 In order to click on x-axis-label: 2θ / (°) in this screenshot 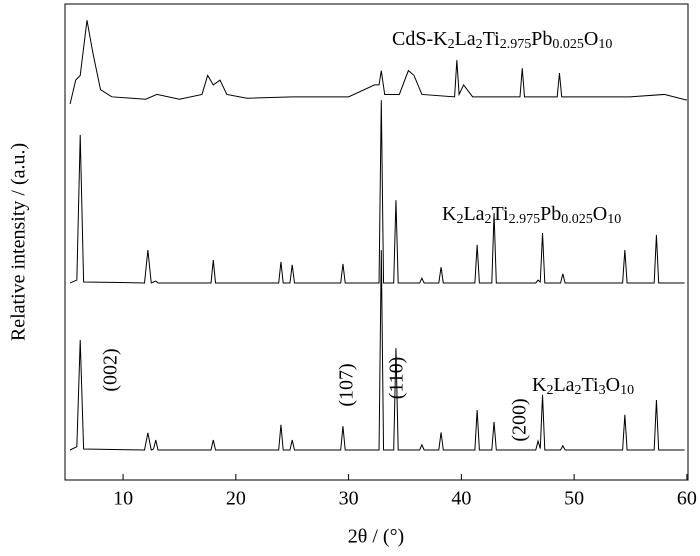, I will do `click(376, 537)`.